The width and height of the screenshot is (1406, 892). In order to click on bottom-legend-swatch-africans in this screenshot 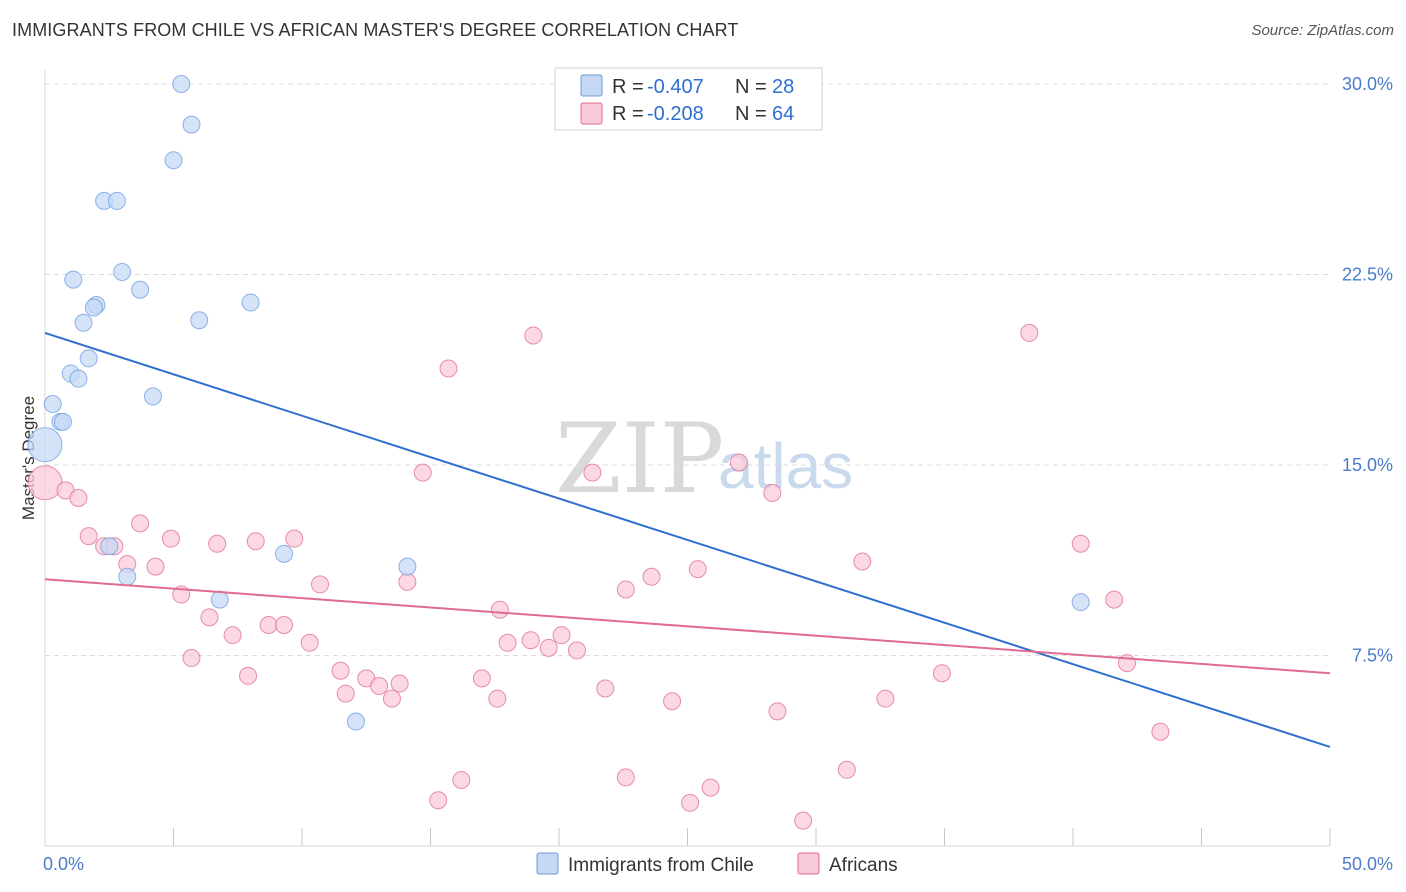, I will do `click(808, 863)`.